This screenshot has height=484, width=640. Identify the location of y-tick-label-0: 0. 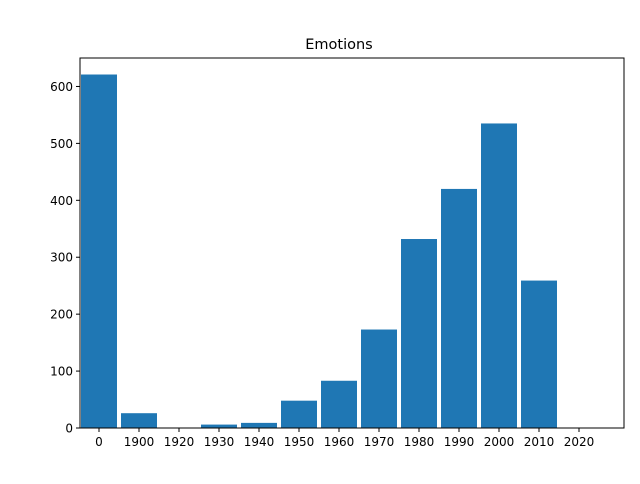
(69, 429).